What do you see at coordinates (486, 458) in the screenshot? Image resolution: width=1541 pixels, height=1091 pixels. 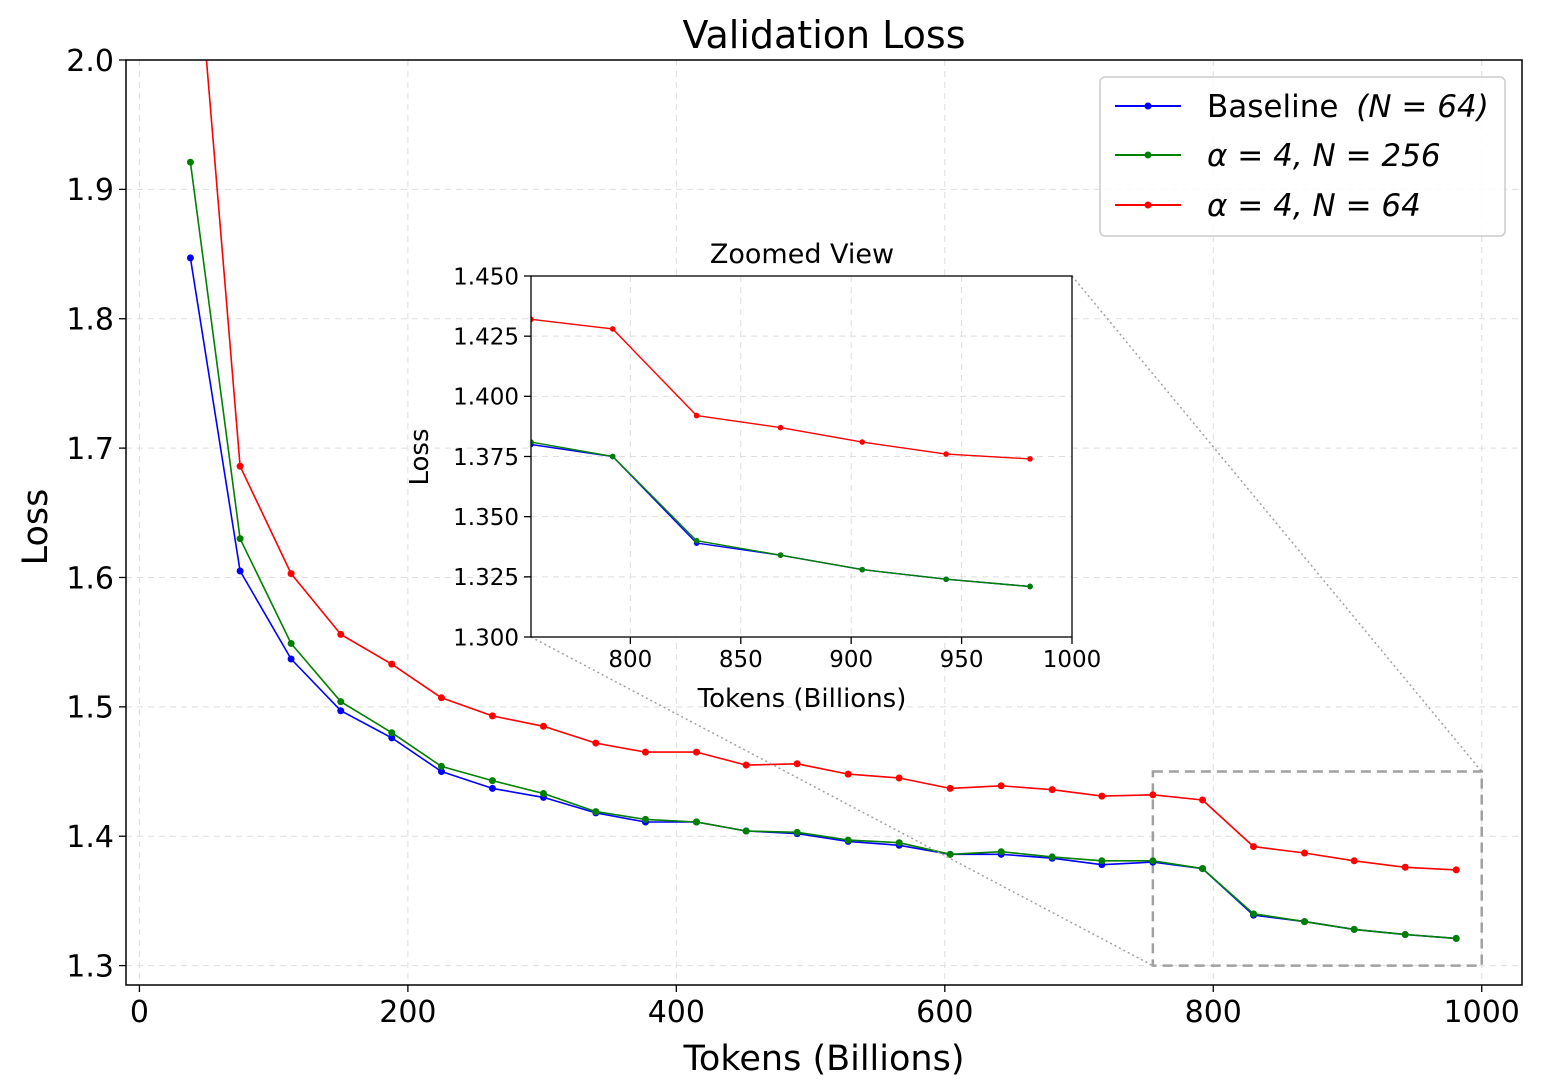 I see `inset-y-tick-label: 1.375` at bounding box center [486, 458].